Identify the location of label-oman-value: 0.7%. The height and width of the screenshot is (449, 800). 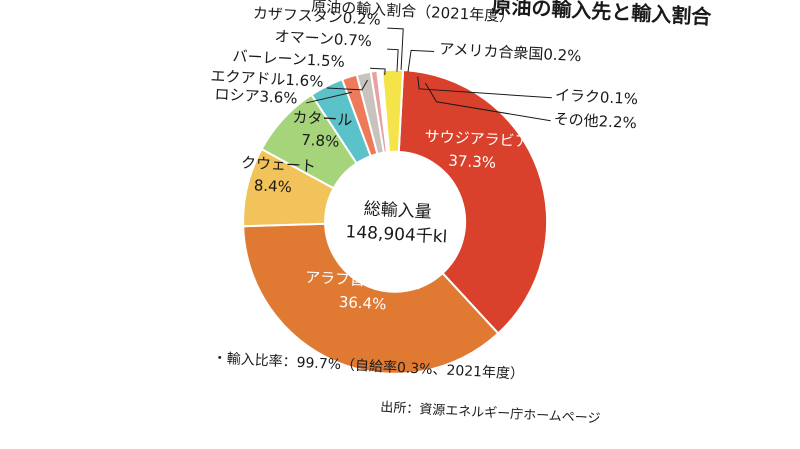
(352, 40).